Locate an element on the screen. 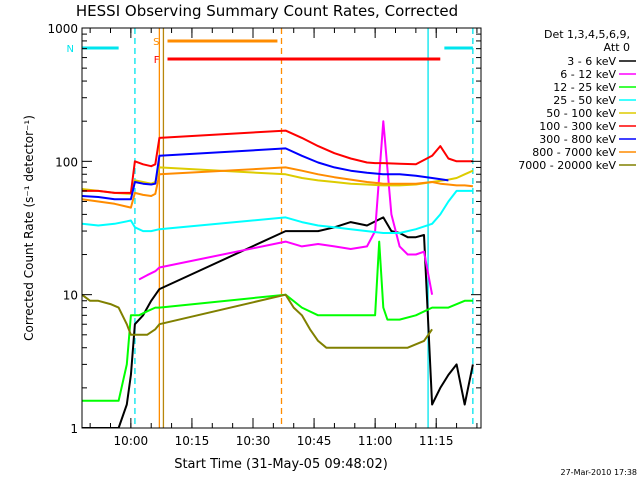  y-axis-label: Corrected Count Rate (s⁻¹ detector⁻¹) is located at coordinates (29, 228).